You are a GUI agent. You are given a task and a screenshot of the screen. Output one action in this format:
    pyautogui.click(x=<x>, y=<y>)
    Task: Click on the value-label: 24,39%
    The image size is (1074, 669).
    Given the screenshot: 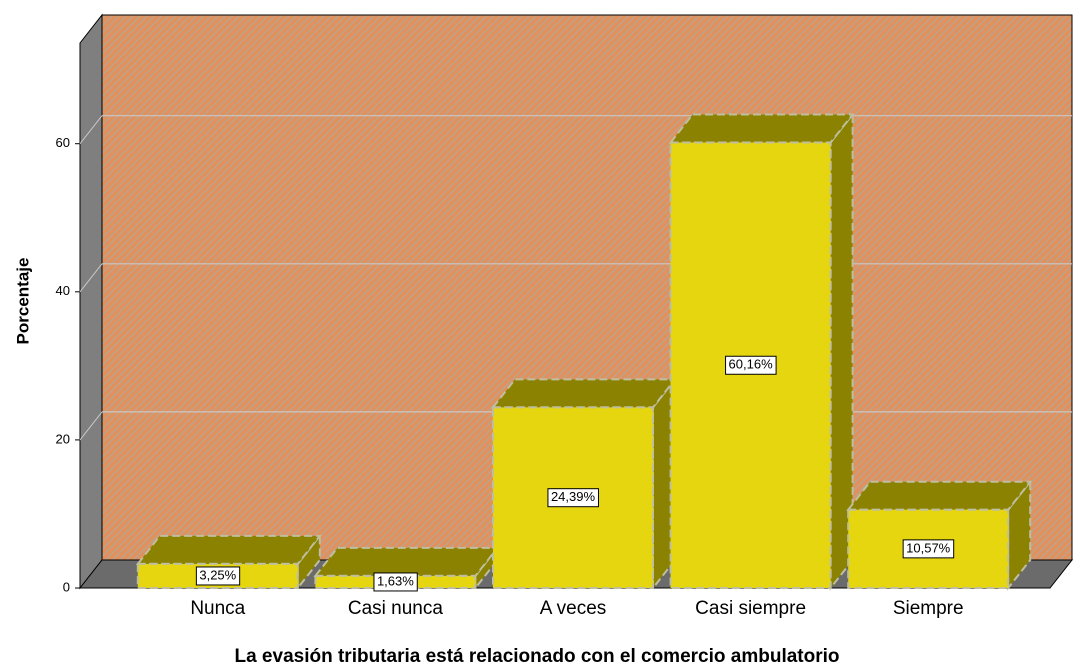 What is the action you would take?
    pyautogui.click(x=573, y=496)
    